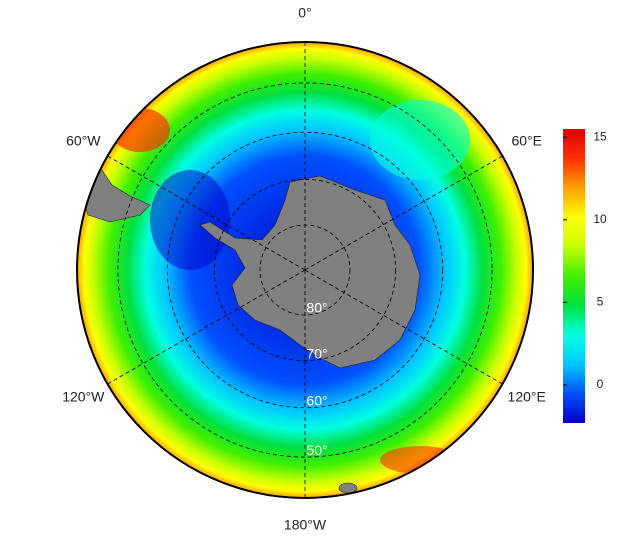 This screenshot has height=557, width=625. What do you see at coordinates (83, 141) in the screenshot?
I see `meridian-label: 60°W` at bounding box center [83, 141].